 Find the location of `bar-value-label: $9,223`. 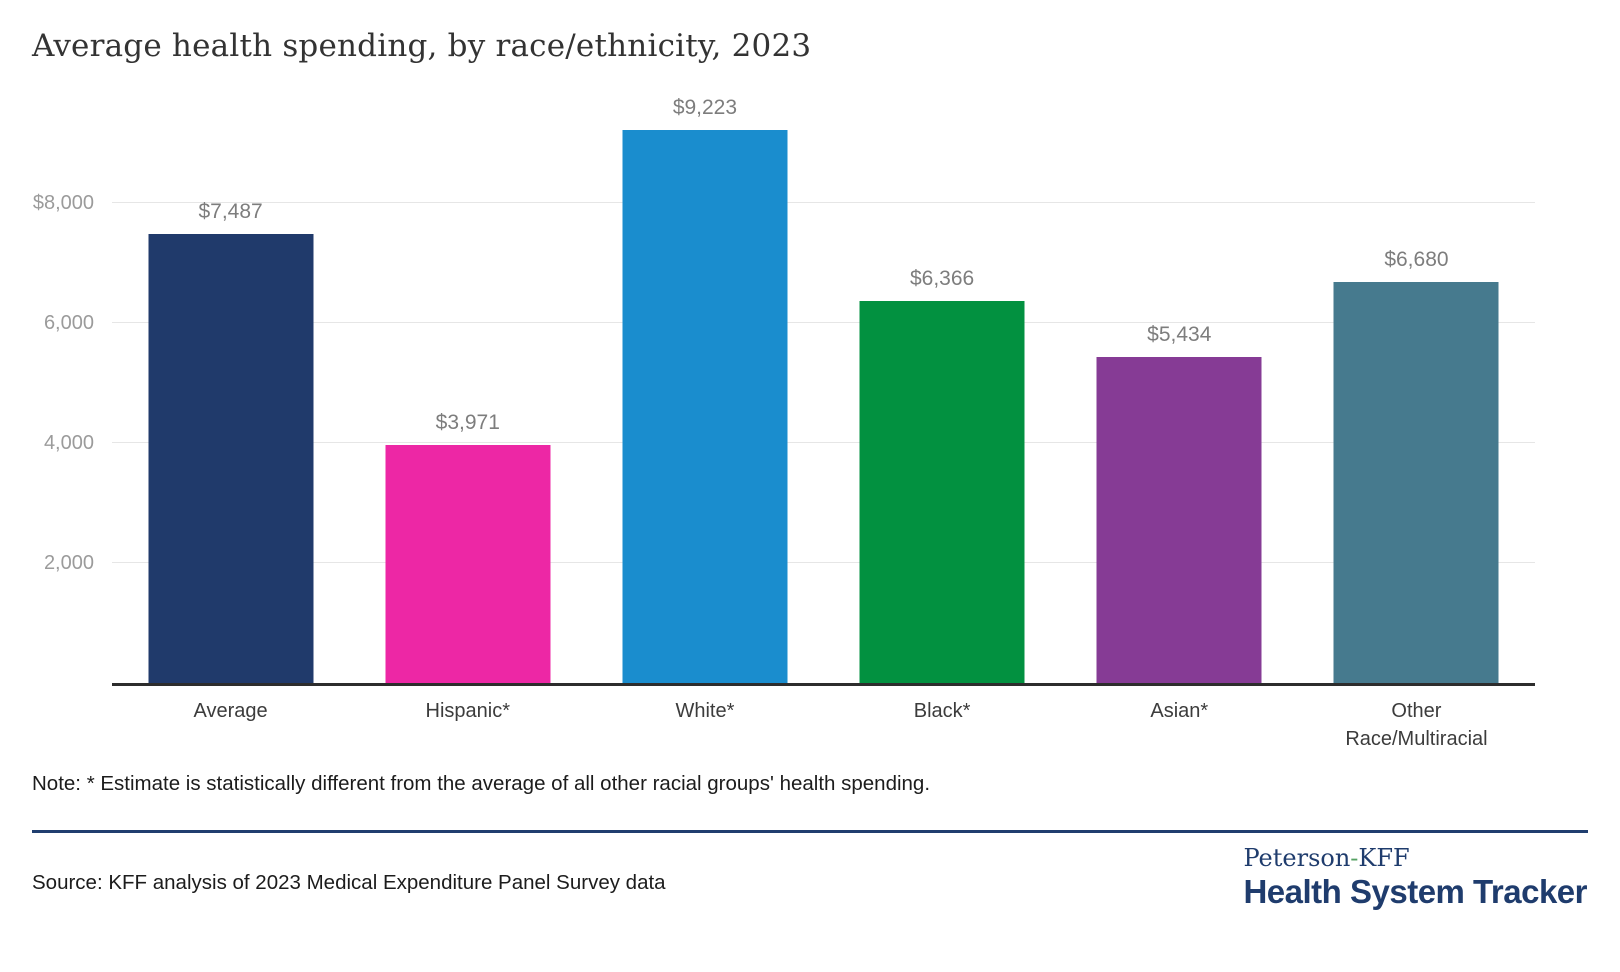

bar-value-label: $9,223 is located at coordinates (705, 107).